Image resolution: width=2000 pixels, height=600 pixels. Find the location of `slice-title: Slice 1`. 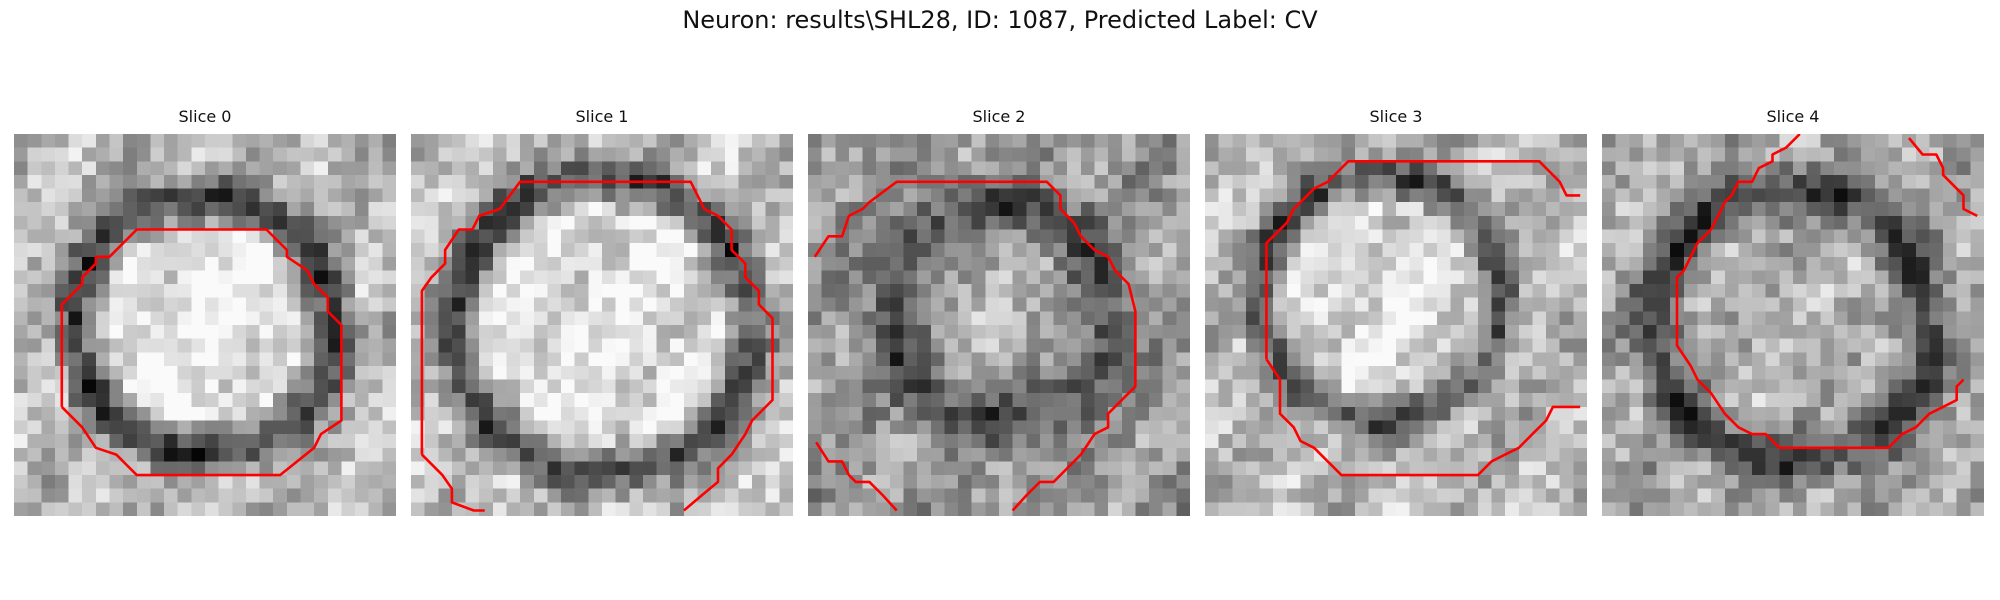

slice-title: Slice 1 is located at coordinates (602, 116).